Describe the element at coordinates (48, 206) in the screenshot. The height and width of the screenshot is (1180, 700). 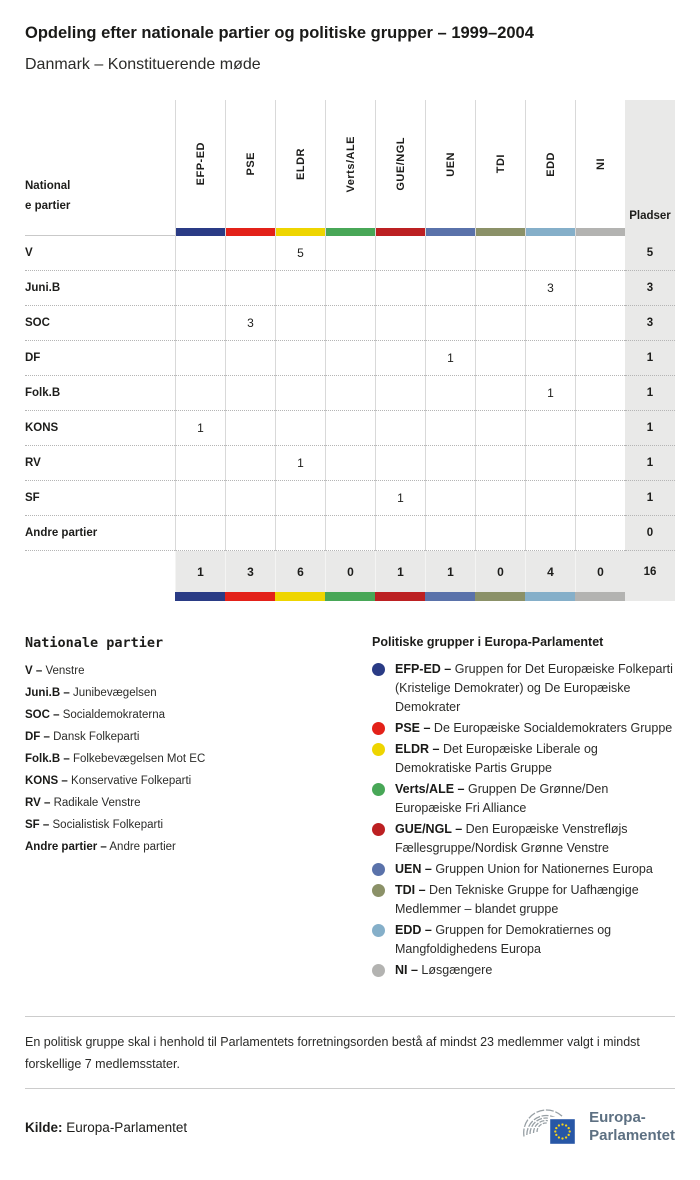
I see `row-header-line2: e partier` at that location.